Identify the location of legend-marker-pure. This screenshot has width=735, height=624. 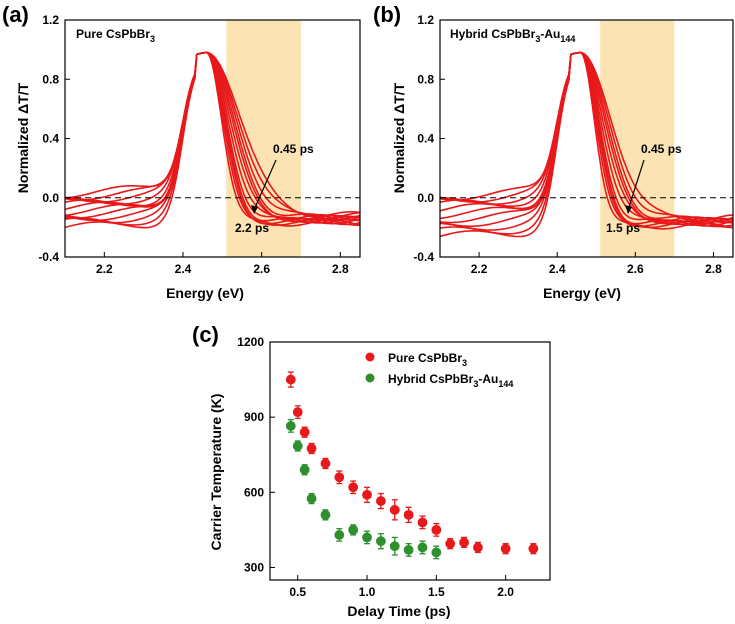
(370, 357).